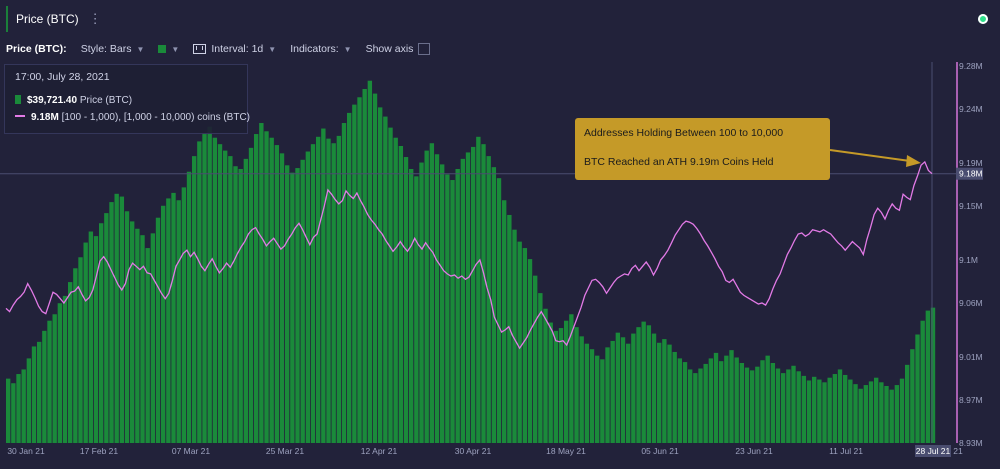 This screenshot has height=469, width=1000. What do you see at coordinates (398, 49) in the screenshot?
I see `show-axis-toggle: Show axis` at bounding box center [398, 49].